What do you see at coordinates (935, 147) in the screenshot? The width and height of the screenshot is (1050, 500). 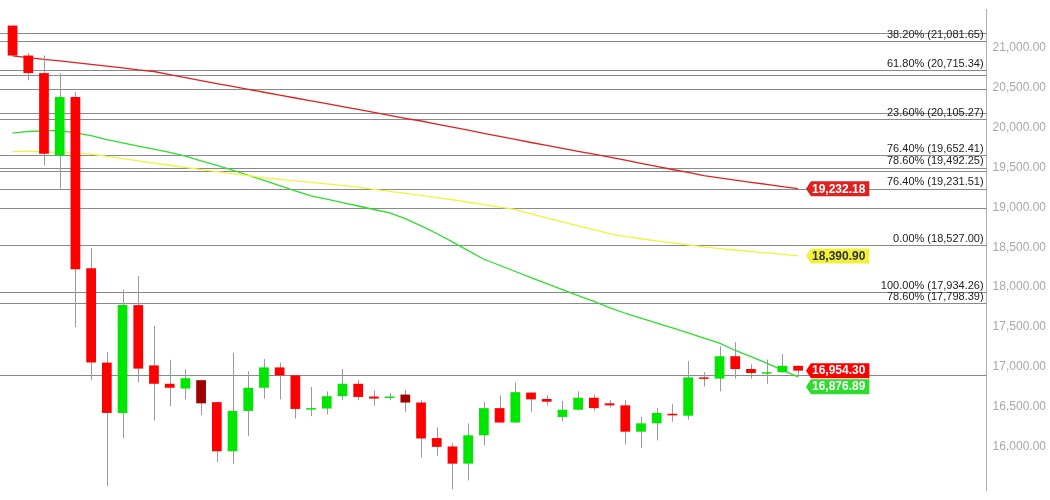 I see `ref-line-label: 76.40% (19,652.41)` at bounding box center [935, 147].